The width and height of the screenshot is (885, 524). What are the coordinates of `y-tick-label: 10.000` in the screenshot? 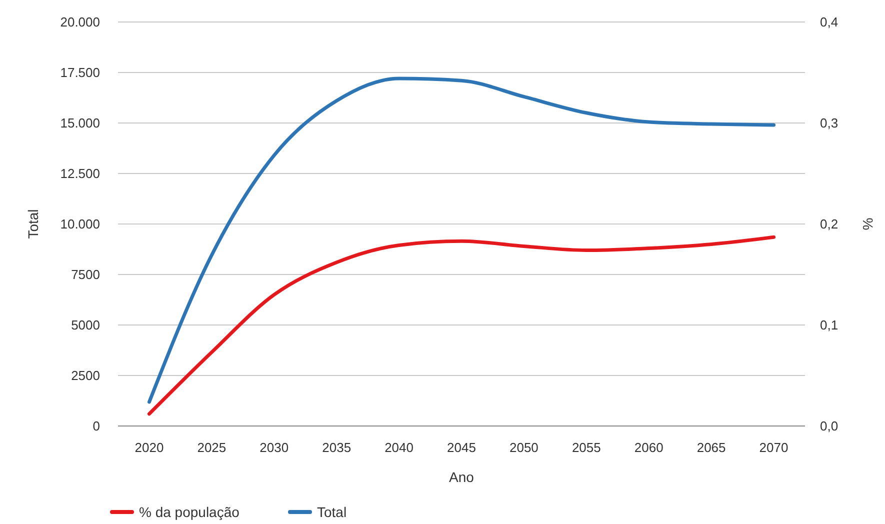 It's located at (80, 224).